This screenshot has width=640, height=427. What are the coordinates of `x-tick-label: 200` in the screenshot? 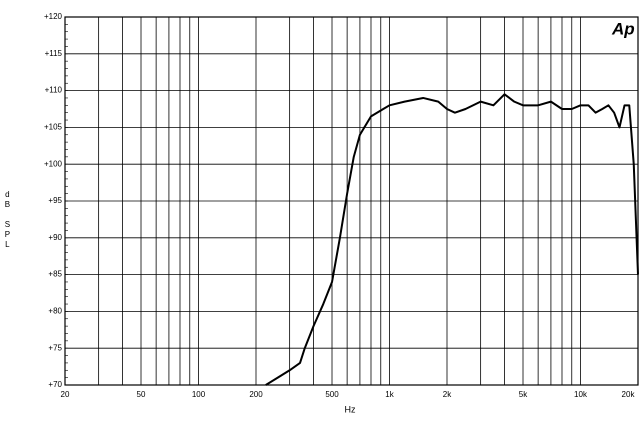 It's located at (256, 394).